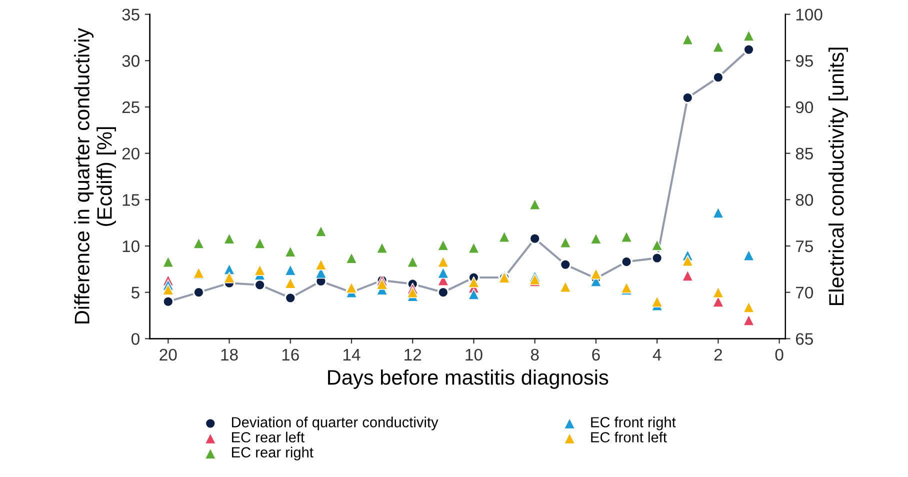  I want to click on legend-label: EC rear right, so click(273, 453).